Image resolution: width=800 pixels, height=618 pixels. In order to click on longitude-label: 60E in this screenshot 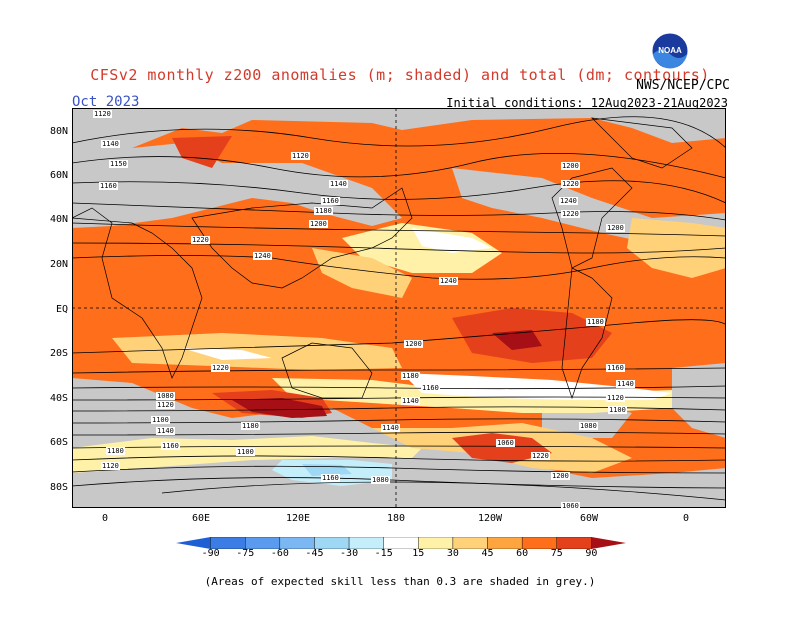, I will do `click(201, 518)`.